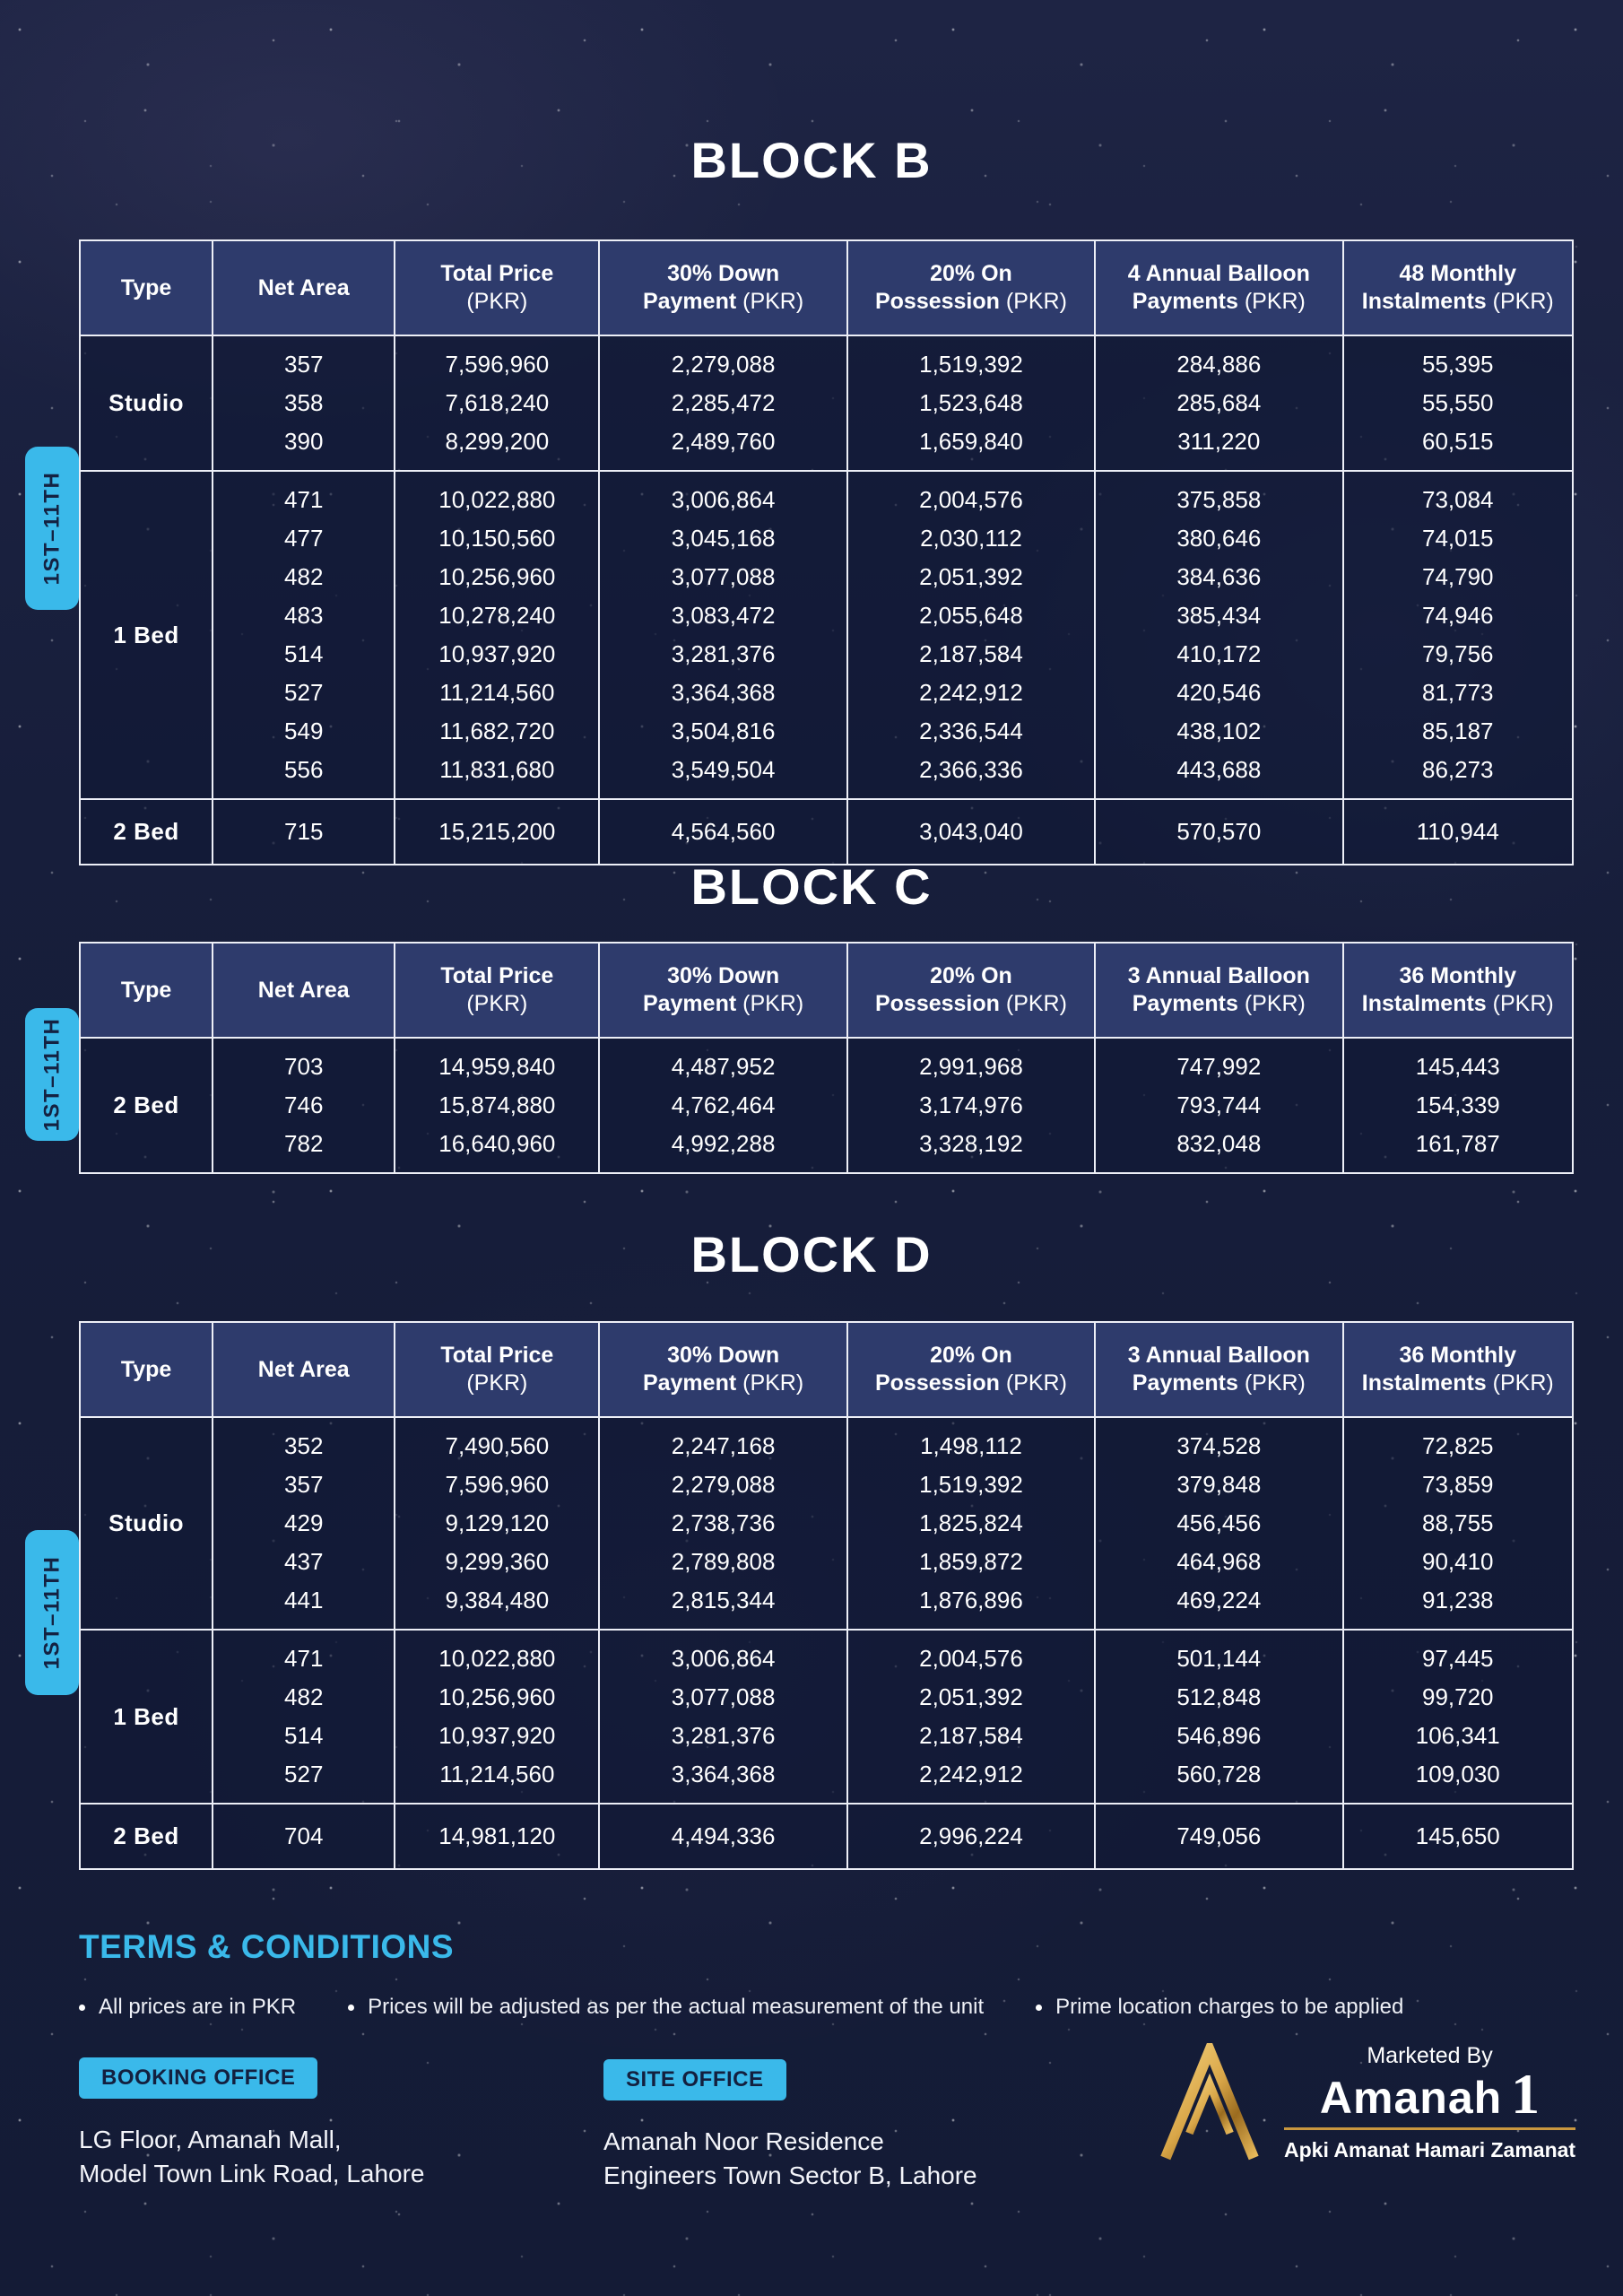 The width and height of the screenshot is (1623, 2296). What do you see at coordinates (1457, 692) in the screenshot?
I see `value: 81,773` at bounding box center [1457, 692].